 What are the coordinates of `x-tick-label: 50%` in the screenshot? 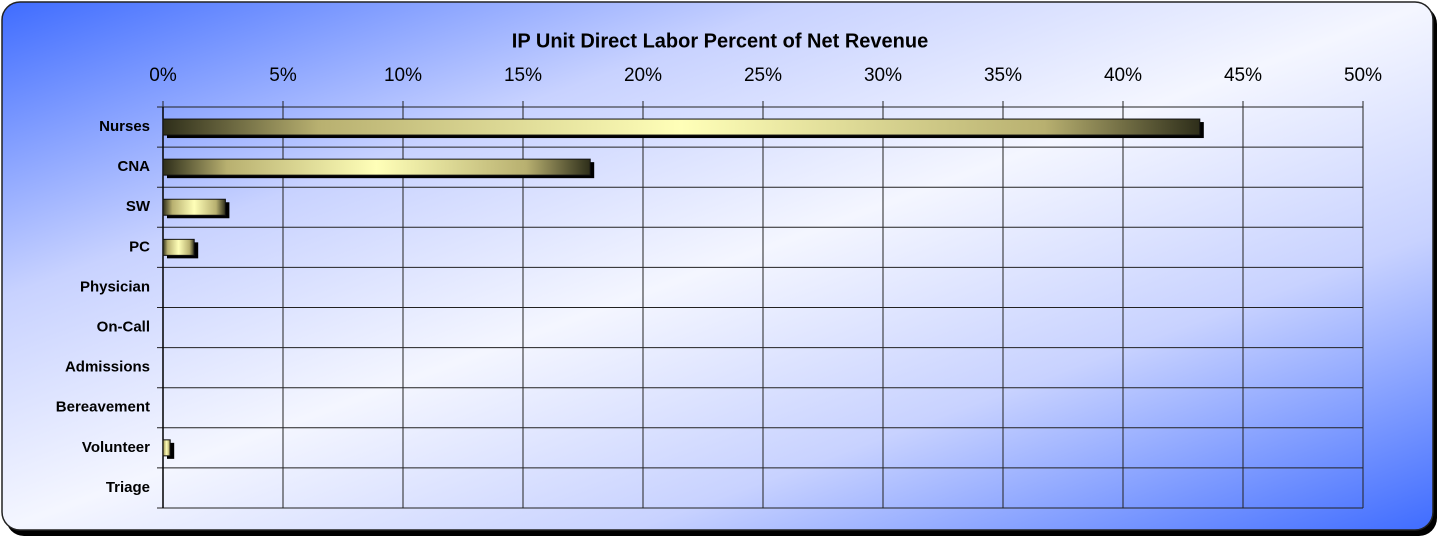 It's located at (1363, 75).